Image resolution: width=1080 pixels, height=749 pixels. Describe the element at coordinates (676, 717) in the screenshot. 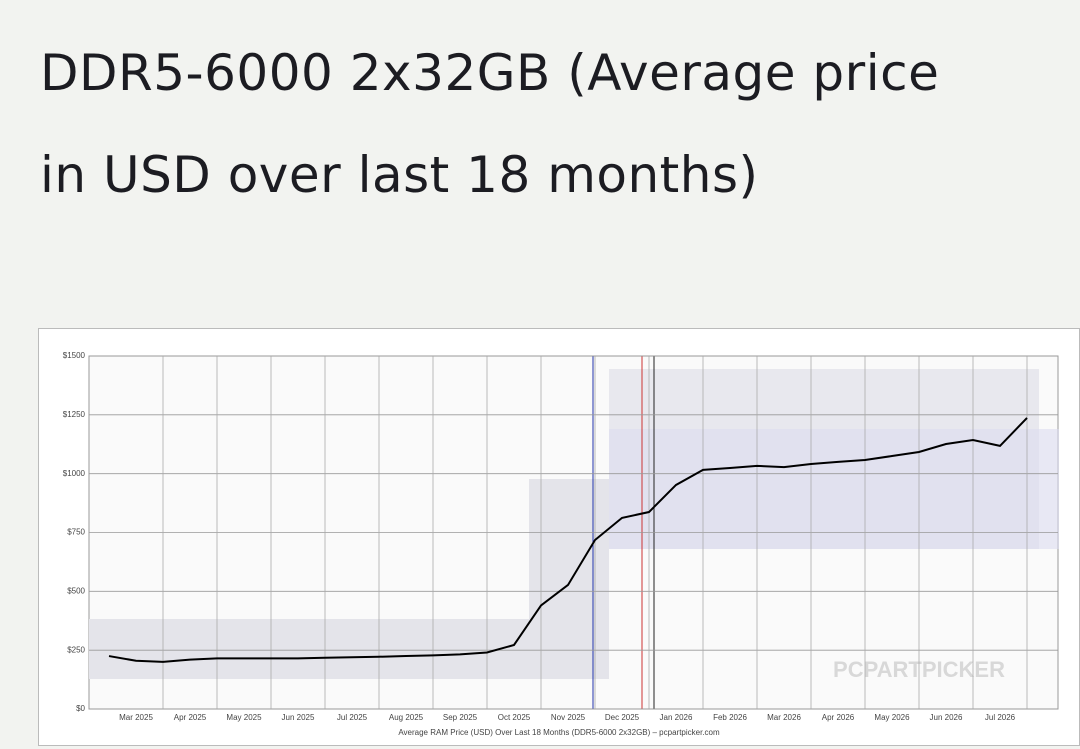

I see `x-tick-label: Jan 2026` at that location.